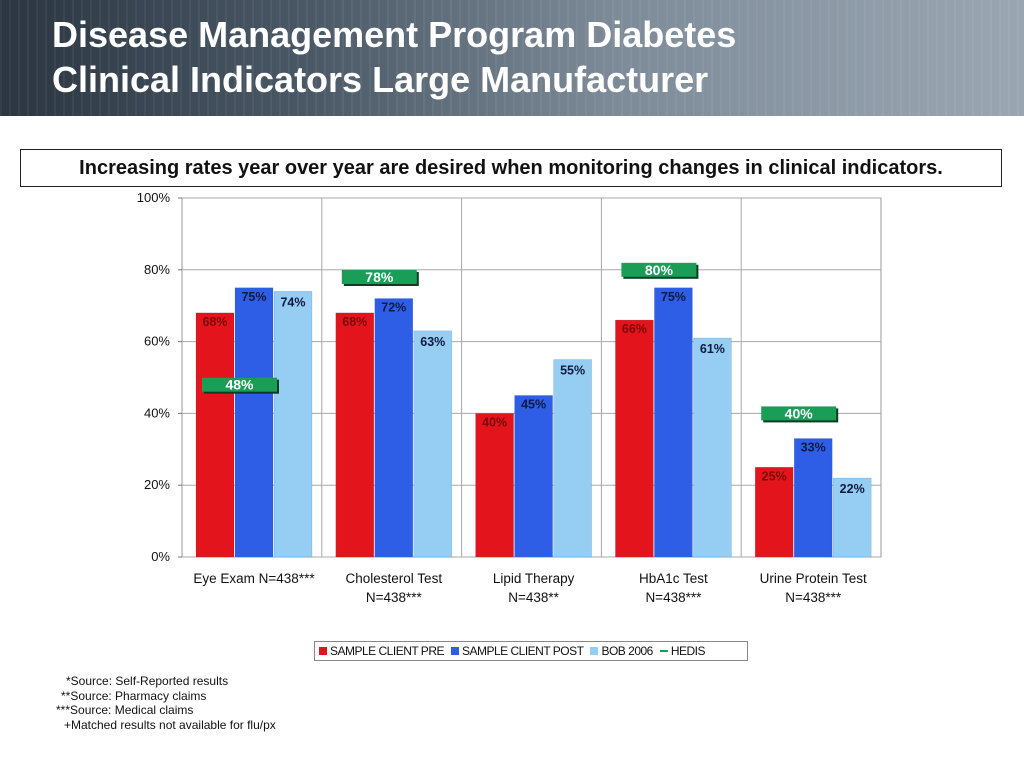  What do you see at coordinates (634, 329) in the screenshot?
I see `bar-value-label: 66%` at bounding box center [634, 329].